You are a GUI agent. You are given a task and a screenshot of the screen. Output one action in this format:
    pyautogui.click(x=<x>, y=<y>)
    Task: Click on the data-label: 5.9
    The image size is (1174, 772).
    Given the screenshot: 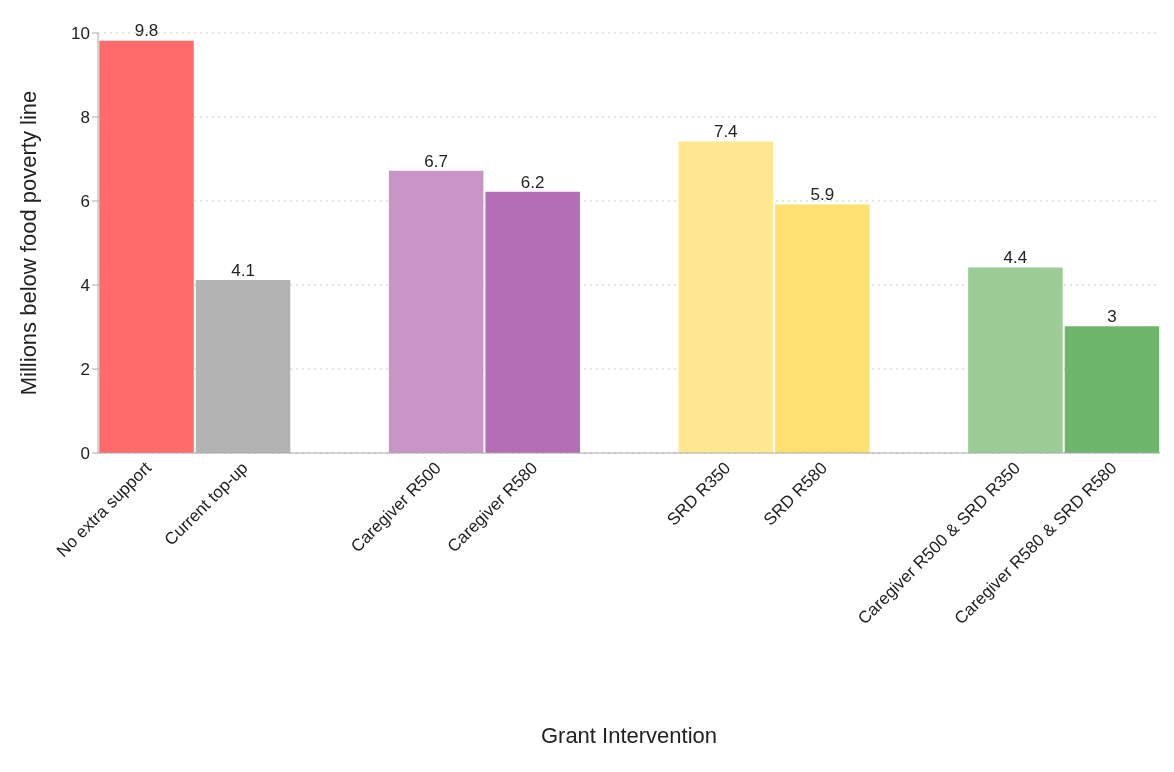 What is the action you would take?
    pyautogui.click(x=822, y=195)
    